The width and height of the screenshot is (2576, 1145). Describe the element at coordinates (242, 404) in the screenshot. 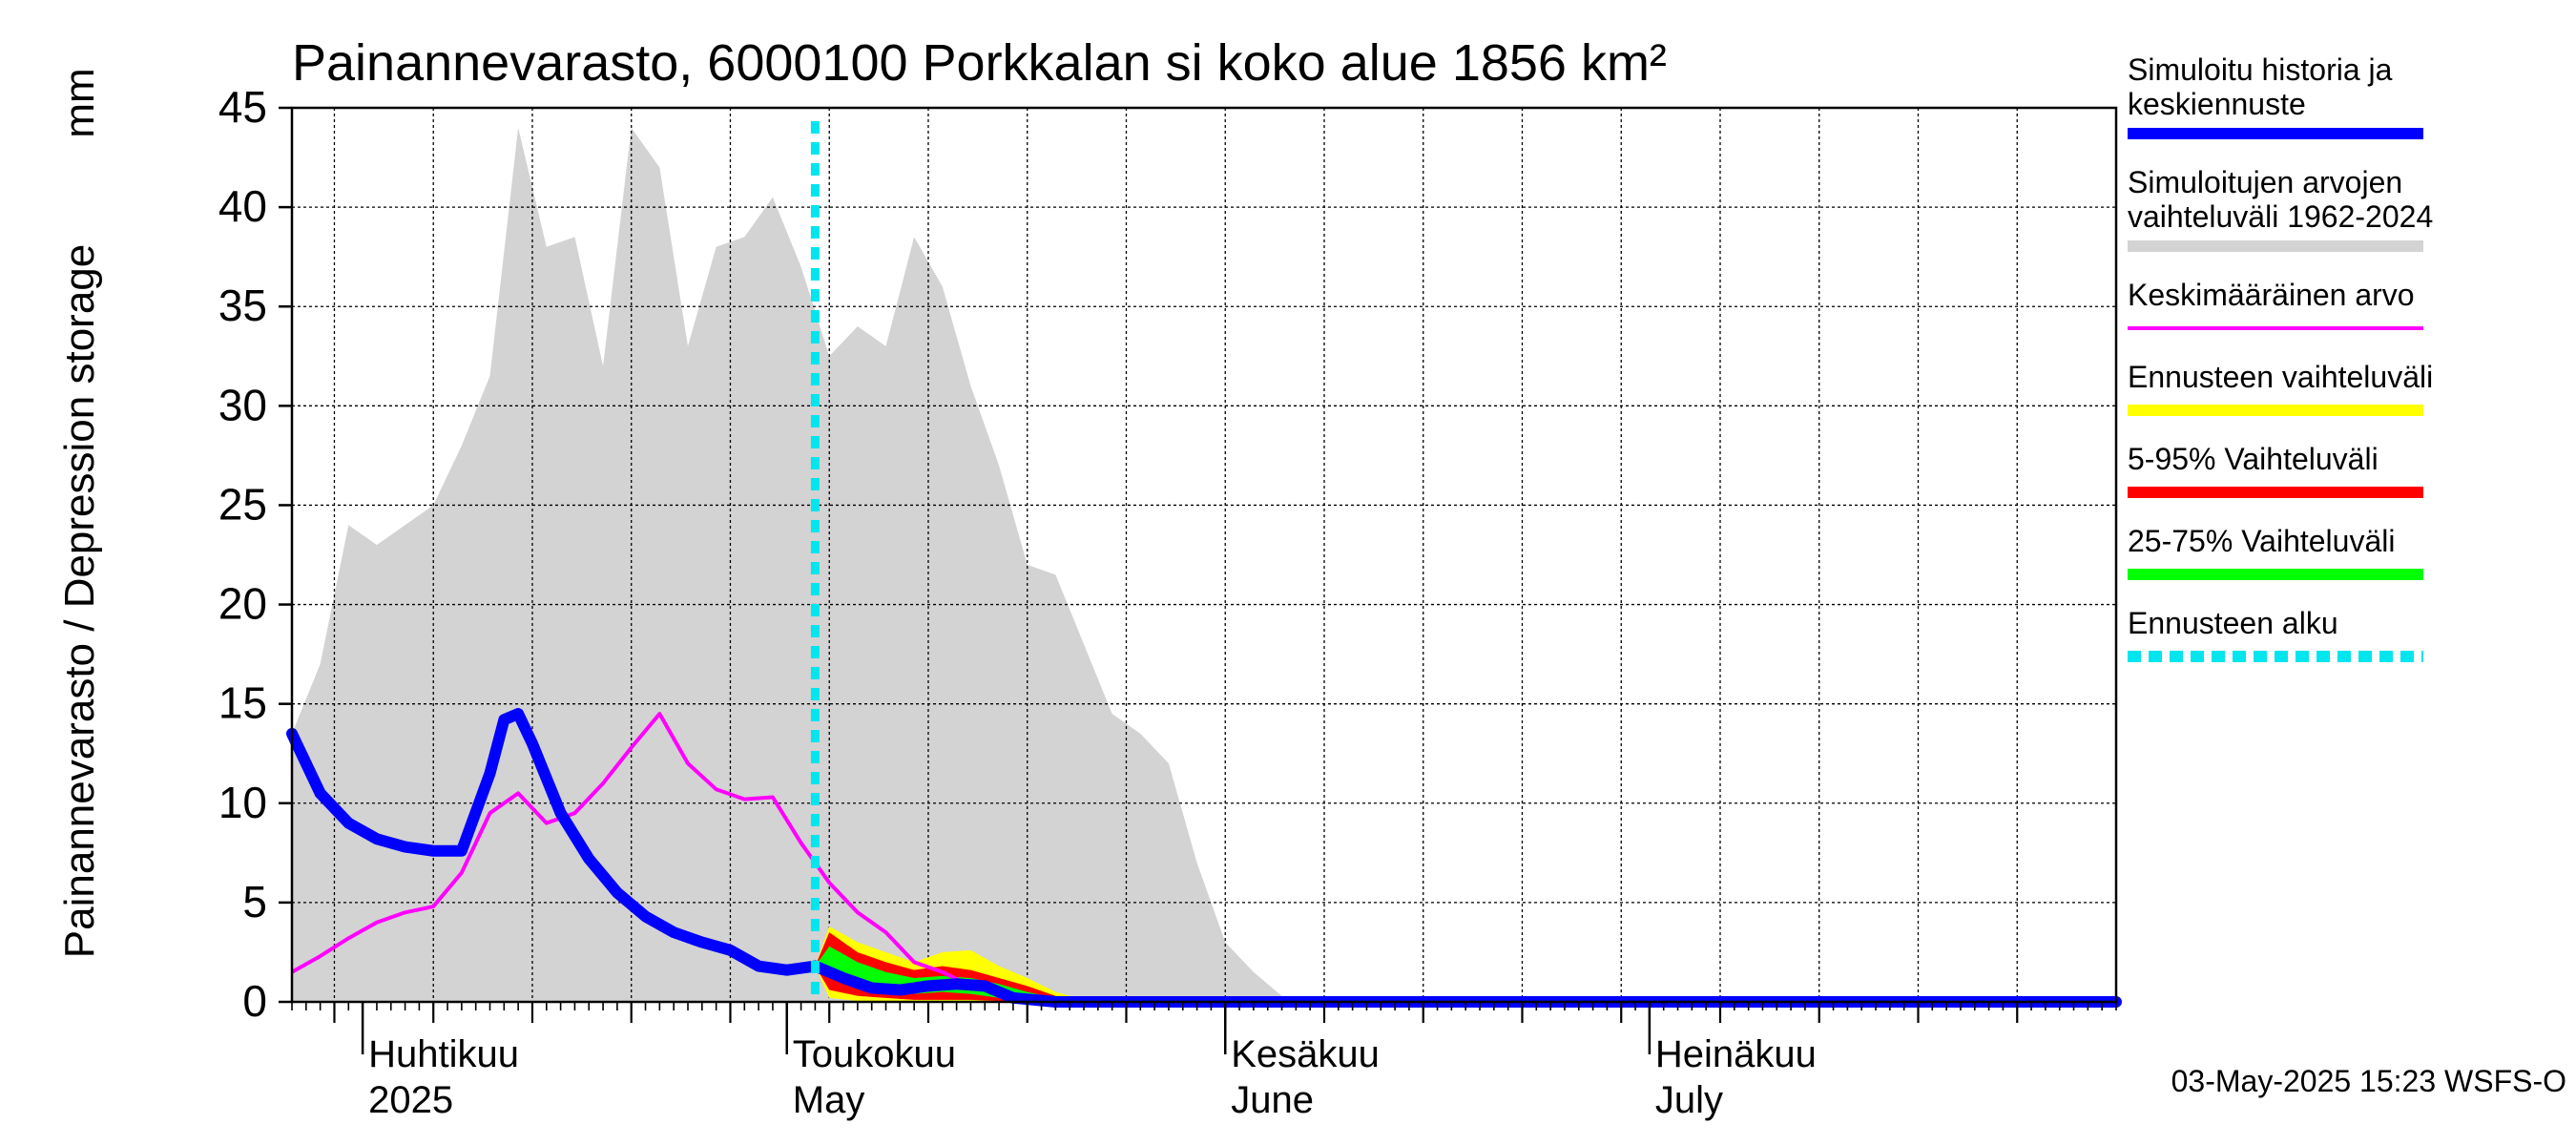

I see `y-tick-label: 30` at that location.